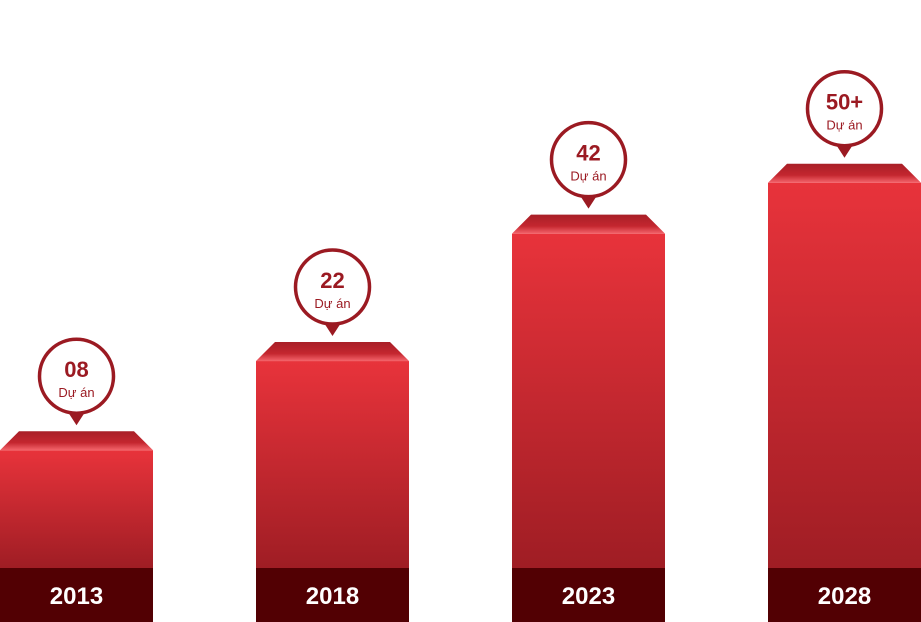 This screenshot has width=921, height=622. I want to click on bar-group-2028: 2028 50+ Dự án, so click(844, 345).